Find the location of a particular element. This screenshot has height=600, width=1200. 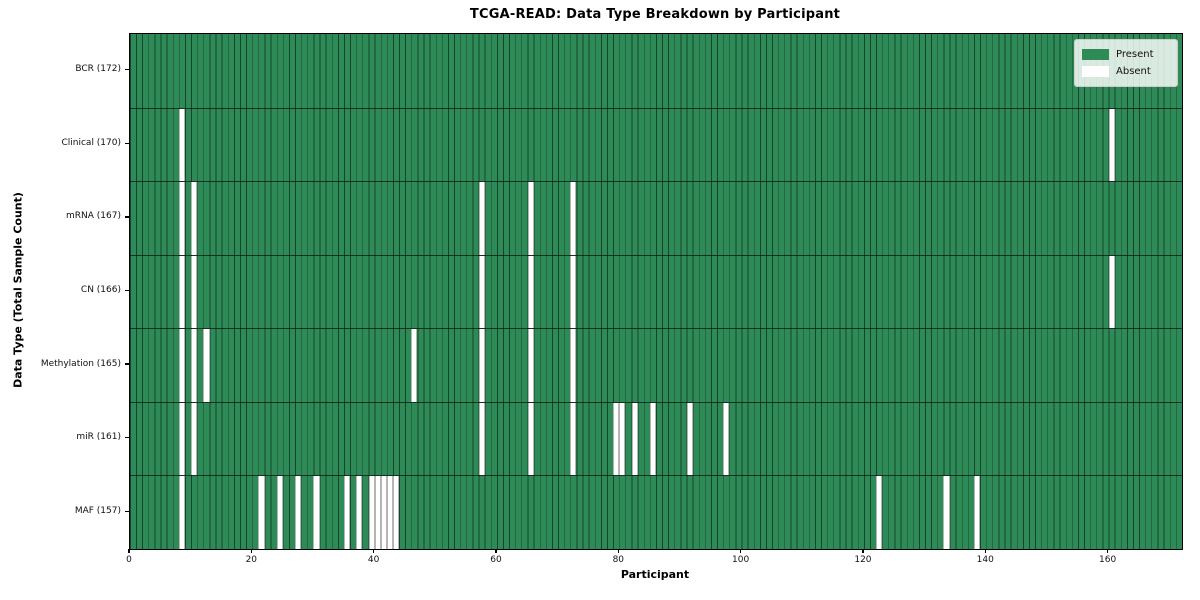

x-tick-label-40: 40 is located at coordinates (373, 560).